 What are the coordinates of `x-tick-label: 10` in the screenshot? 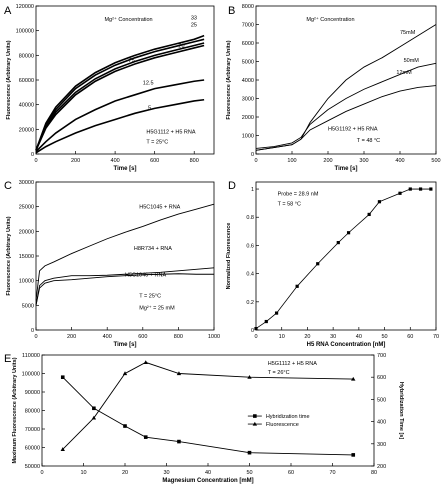 It's located at (282, 337).